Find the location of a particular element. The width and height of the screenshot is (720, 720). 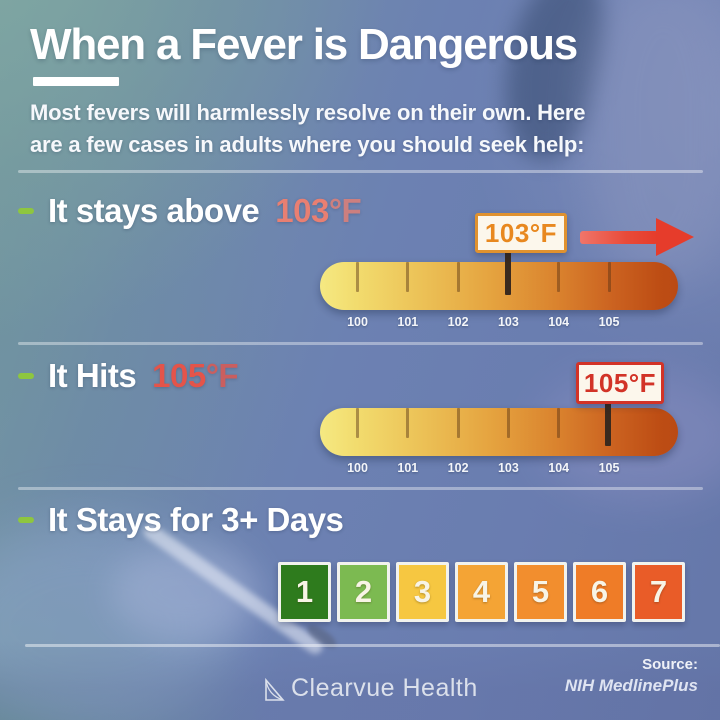

day-box-6: 6 is located at coordinates (599, 592).